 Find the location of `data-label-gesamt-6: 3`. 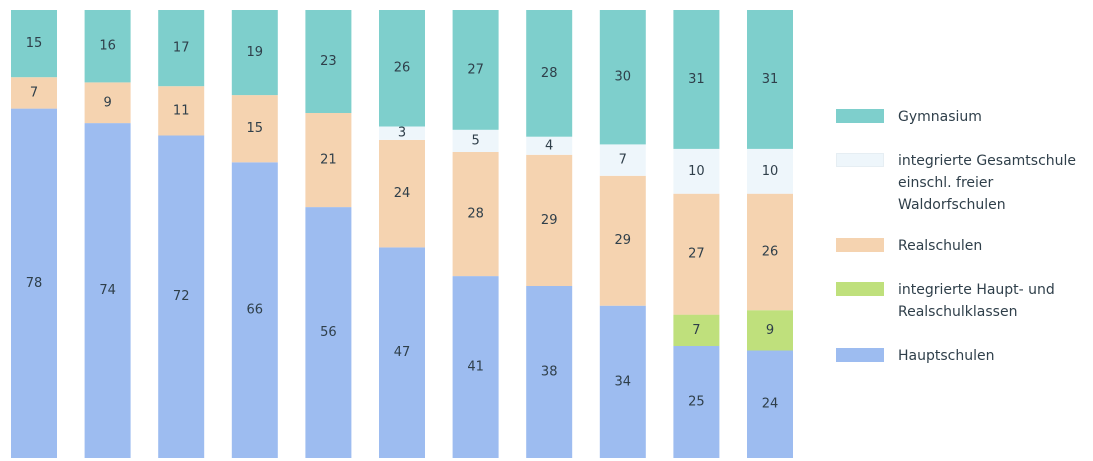

data-label-gesamt-6: 3 is located at coordinates (402, 133).